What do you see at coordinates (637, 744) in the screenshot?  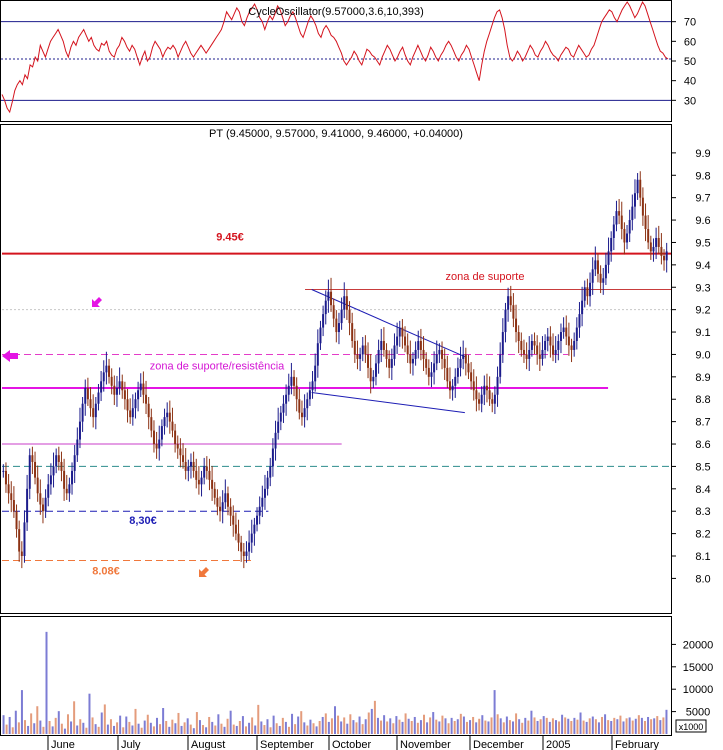 I see `x-axis-label: February` at bounding box center [637, 744].